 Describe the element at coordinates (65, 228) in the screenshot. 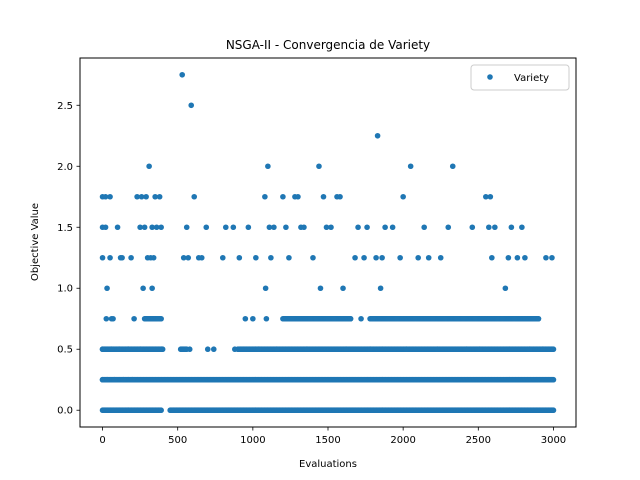

I see `y-tick-label: 1.5` at that location.